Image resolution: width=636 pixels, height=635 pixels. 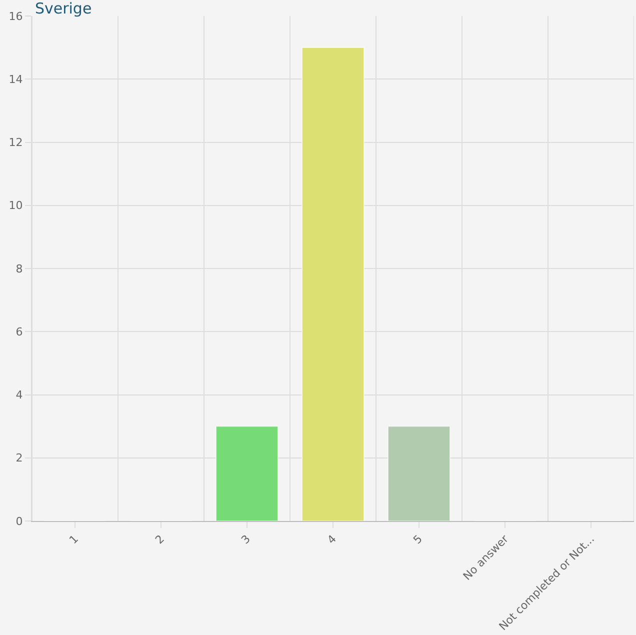 I want to click on x-tick-label: 4, so click(x=332, y=539).